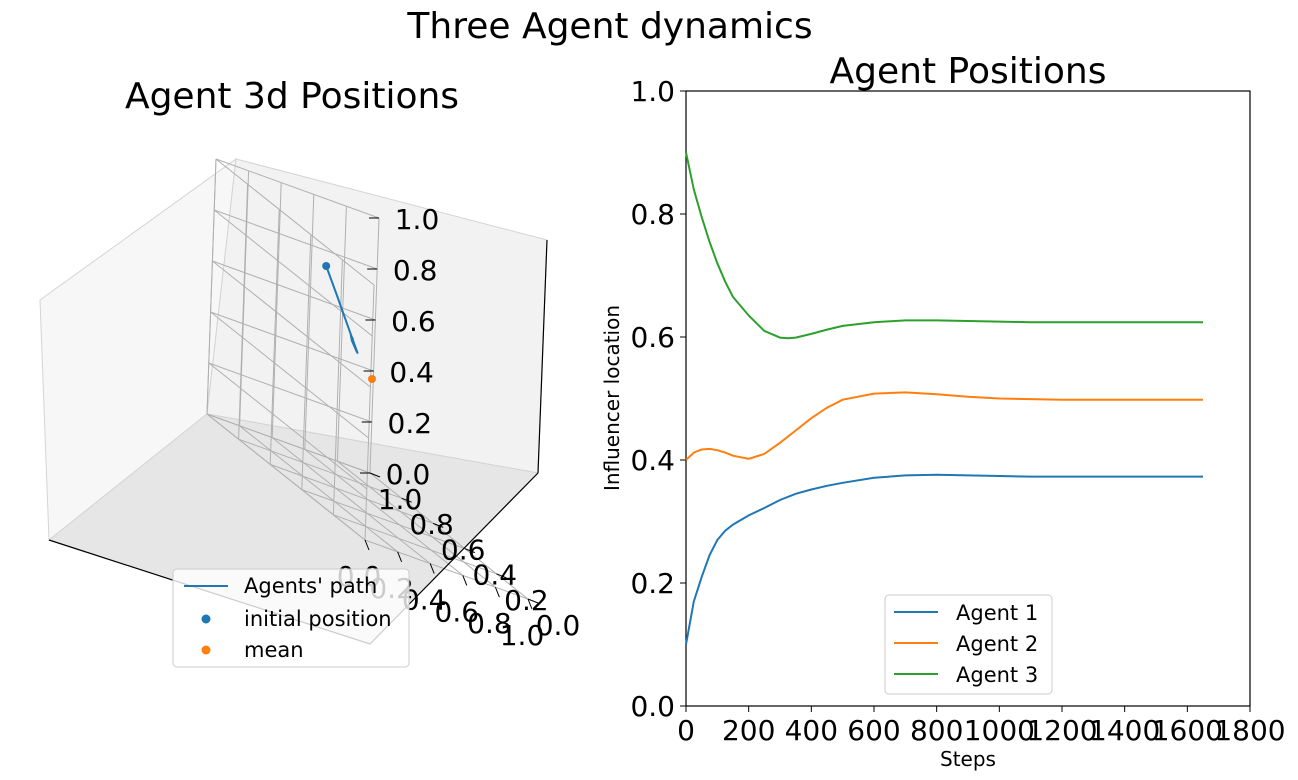 This screenshot has height=780, width=1298. Describe the element at coordinates (292, 96) in the screenshot. I see `axes-3d-title: Agent 3d Positions` at that location.